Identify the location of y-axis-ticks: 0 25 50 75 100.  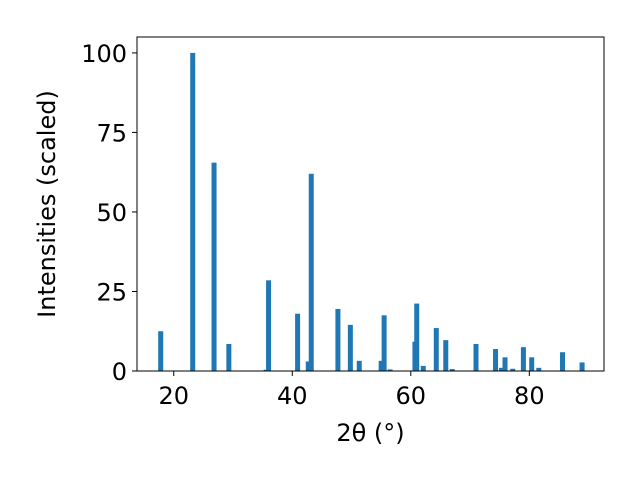
(109, 213).